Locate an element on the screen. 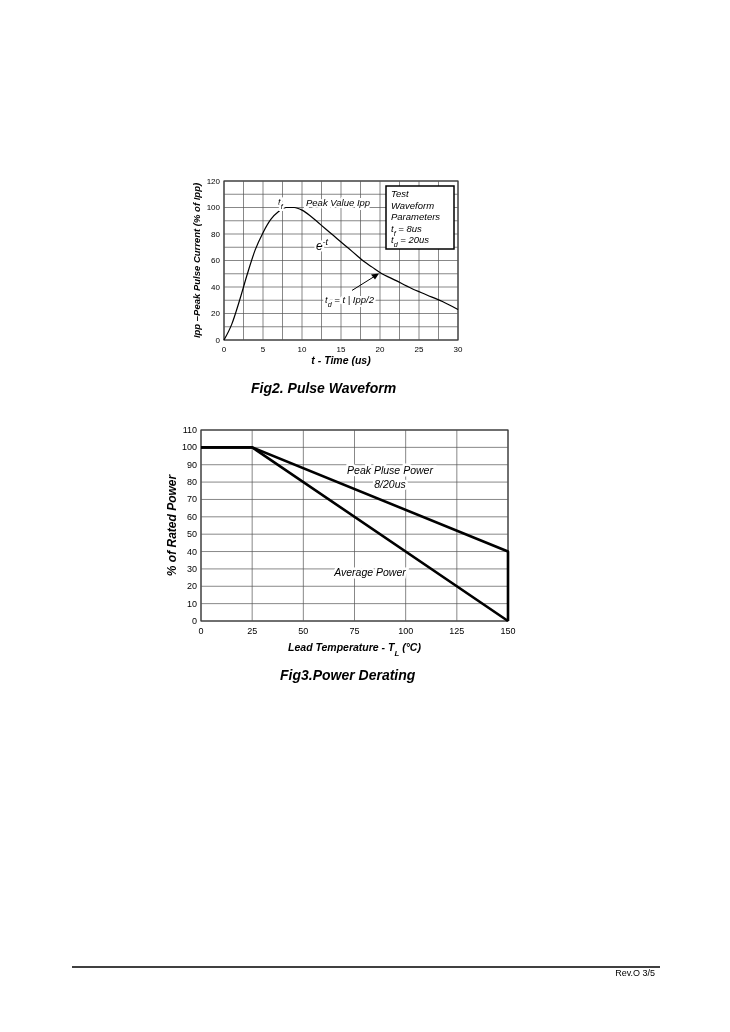  text: Fig3.Power Derating is located at coordinates (348, 675).